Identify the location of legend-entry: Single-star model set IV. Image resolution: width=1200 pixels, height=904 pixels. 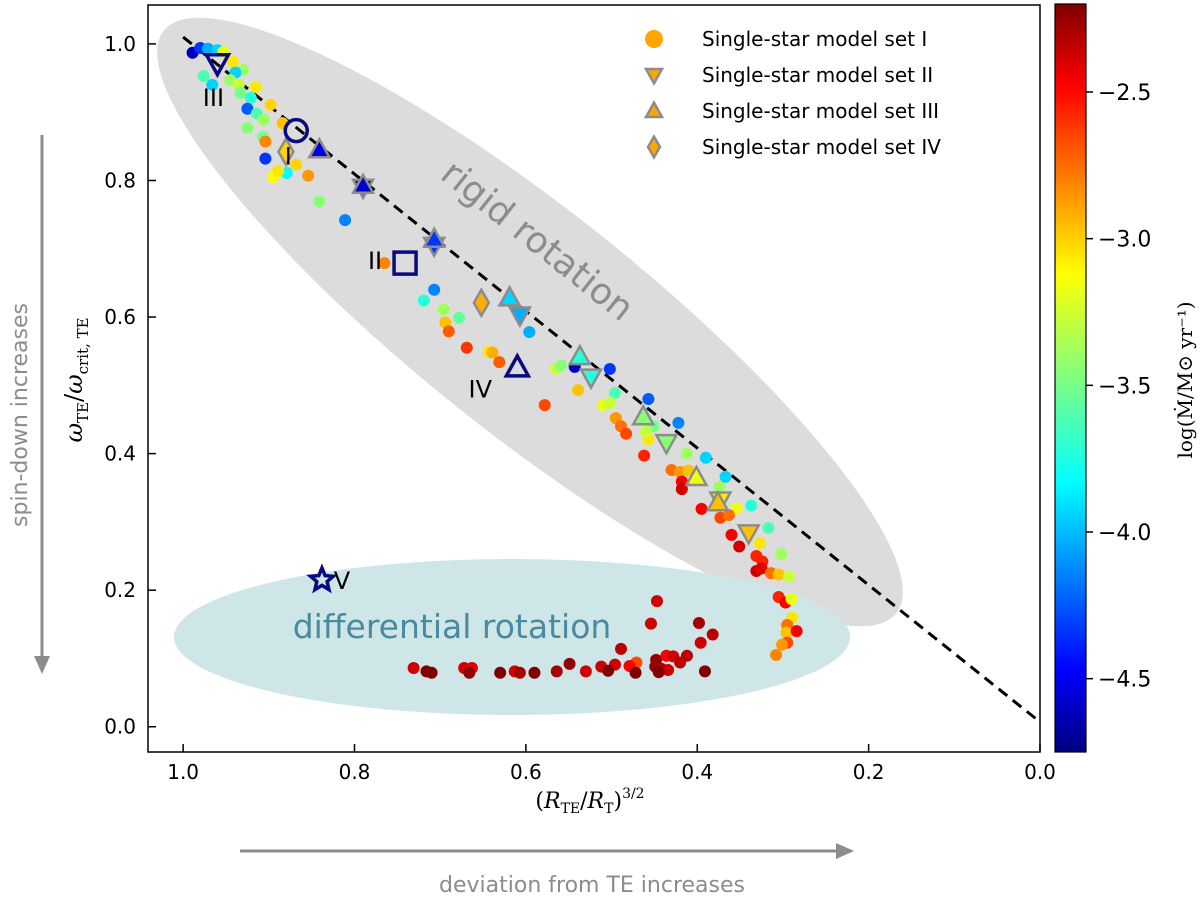
(793, 147).